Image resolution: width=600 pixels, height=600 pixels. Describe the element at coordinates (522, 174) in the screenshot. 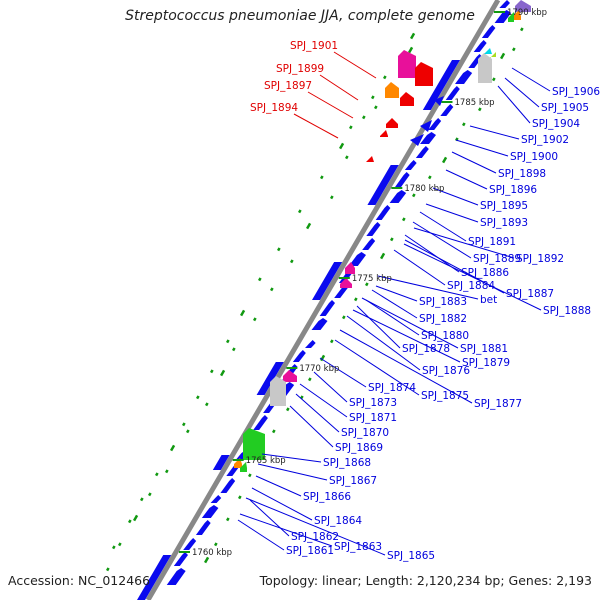

I see `gene-label-reverse: SPJ_1898` at that location.